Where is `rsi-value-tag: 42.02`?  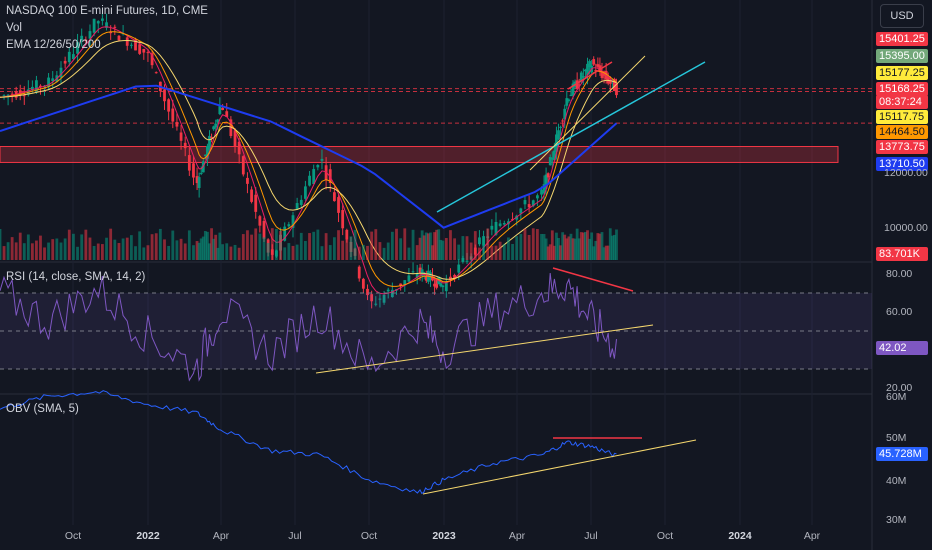
rsi-value-tag: 42.02 is located at coordinates (902, 348).